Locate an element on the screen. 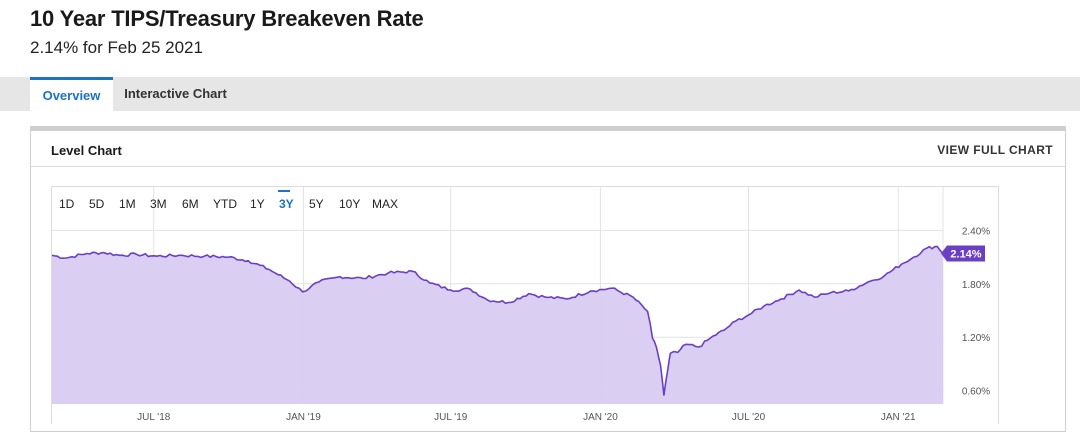  range-1d: 1D is located at coordinates (67, 204).